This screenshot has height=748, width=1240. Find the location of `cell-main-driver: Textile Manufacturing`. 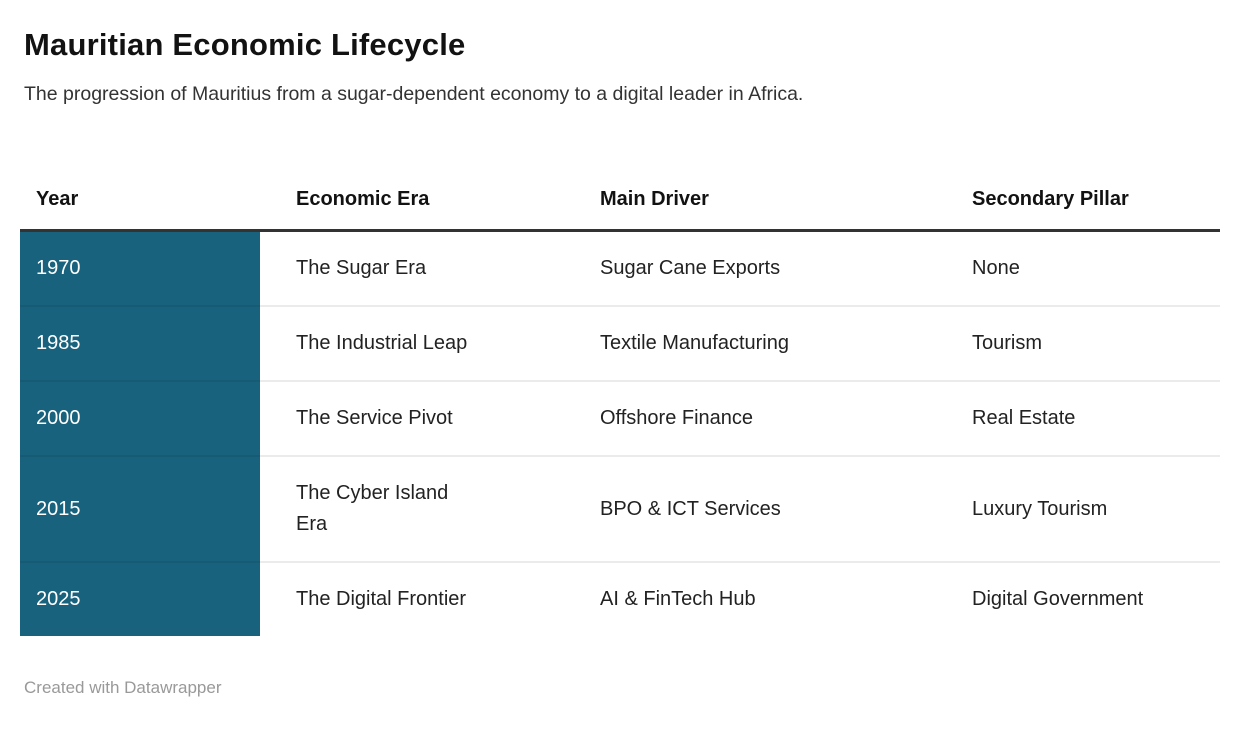

cell-main-driver: Textile Manufacturing is located at coordinates (750, 343).